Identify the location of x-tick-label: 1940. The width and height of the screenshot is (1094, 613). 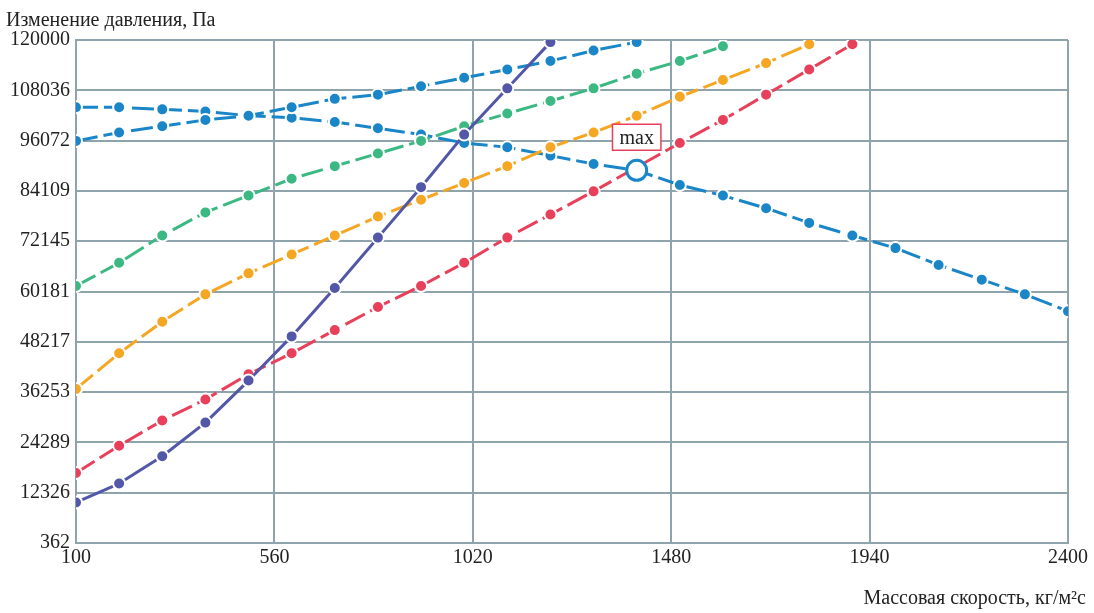
(869, 556).